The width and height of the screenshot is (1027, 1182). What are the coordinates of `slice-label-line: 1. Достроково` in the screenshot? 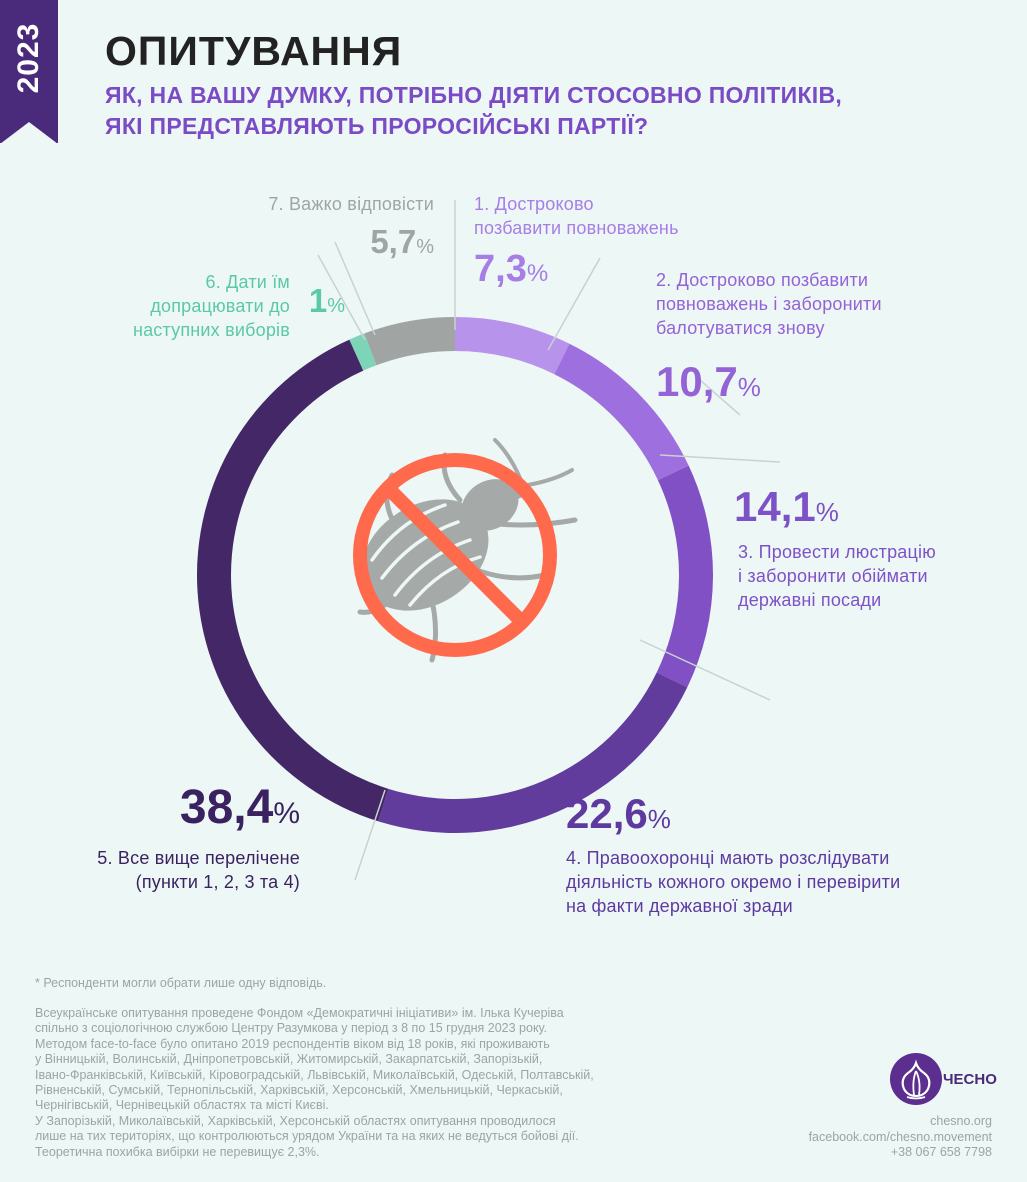 It's located at (534, 204).